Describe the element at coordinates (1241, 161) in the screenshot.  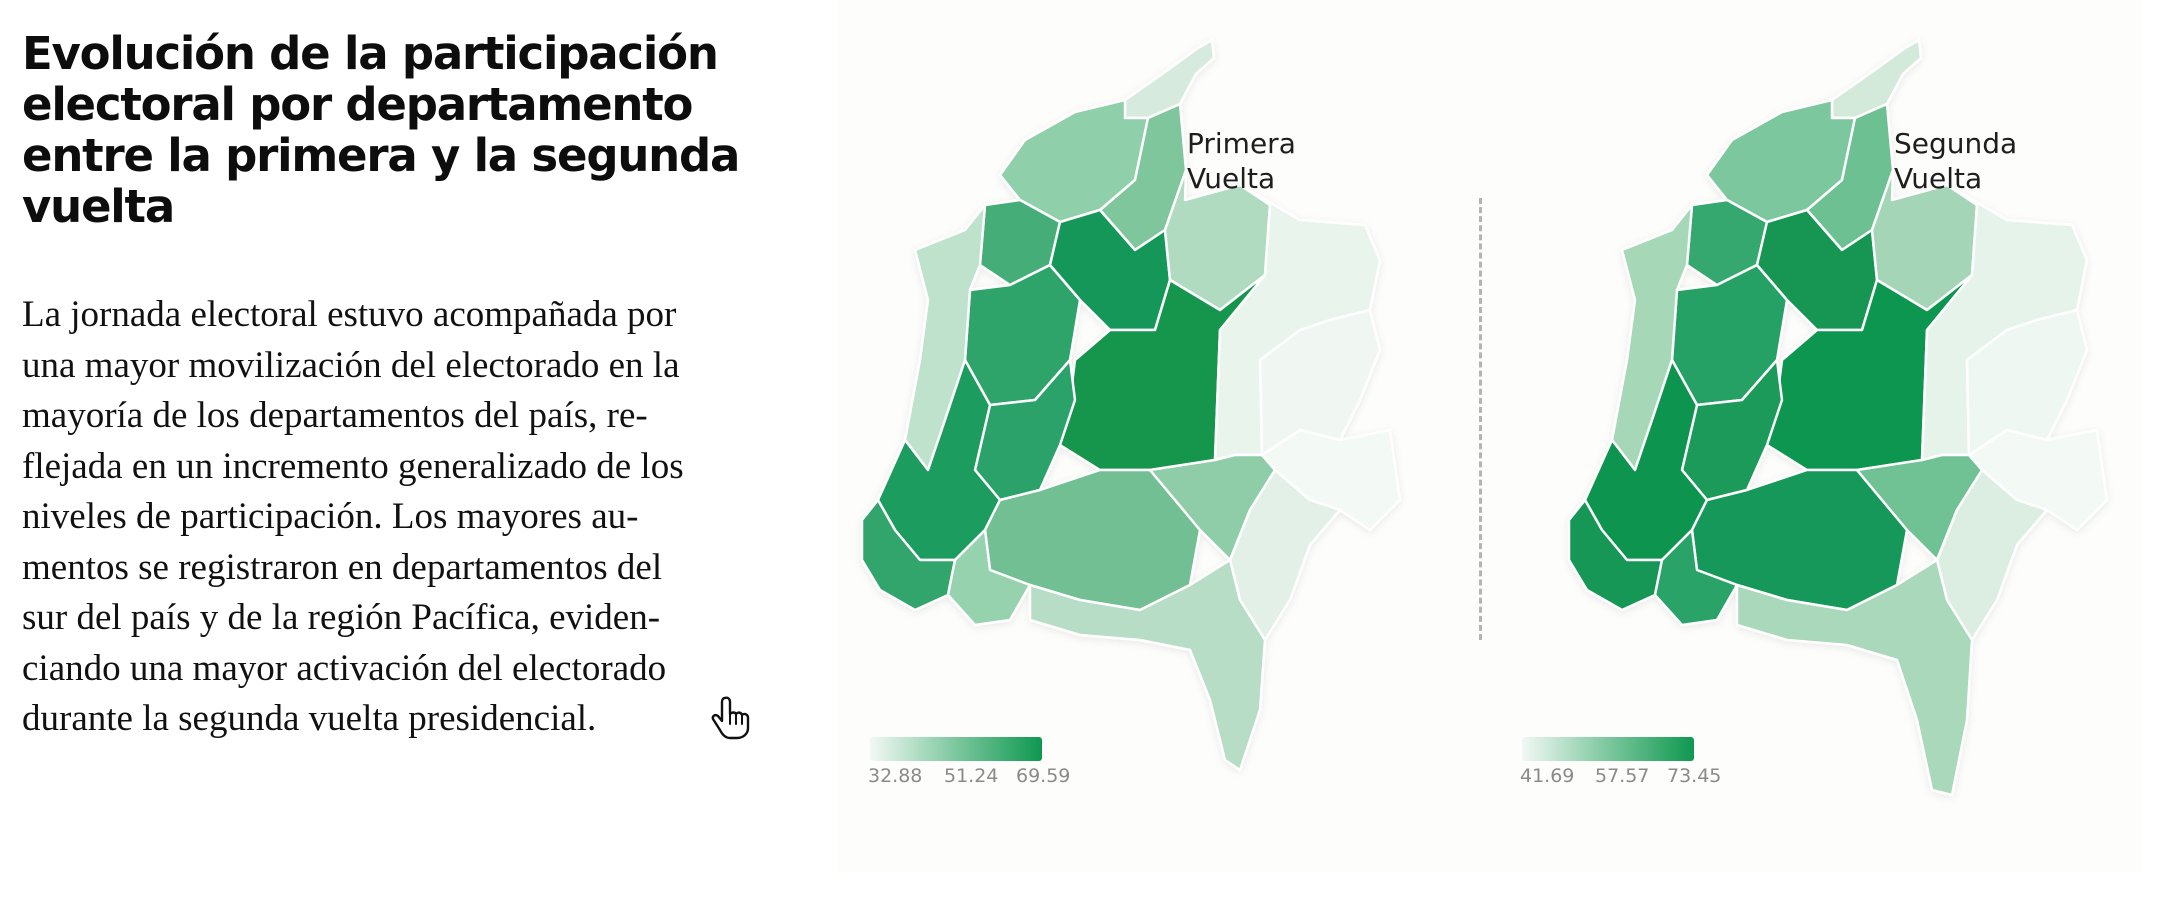
I see `map-label-first: Primera Vuelta` at that location.